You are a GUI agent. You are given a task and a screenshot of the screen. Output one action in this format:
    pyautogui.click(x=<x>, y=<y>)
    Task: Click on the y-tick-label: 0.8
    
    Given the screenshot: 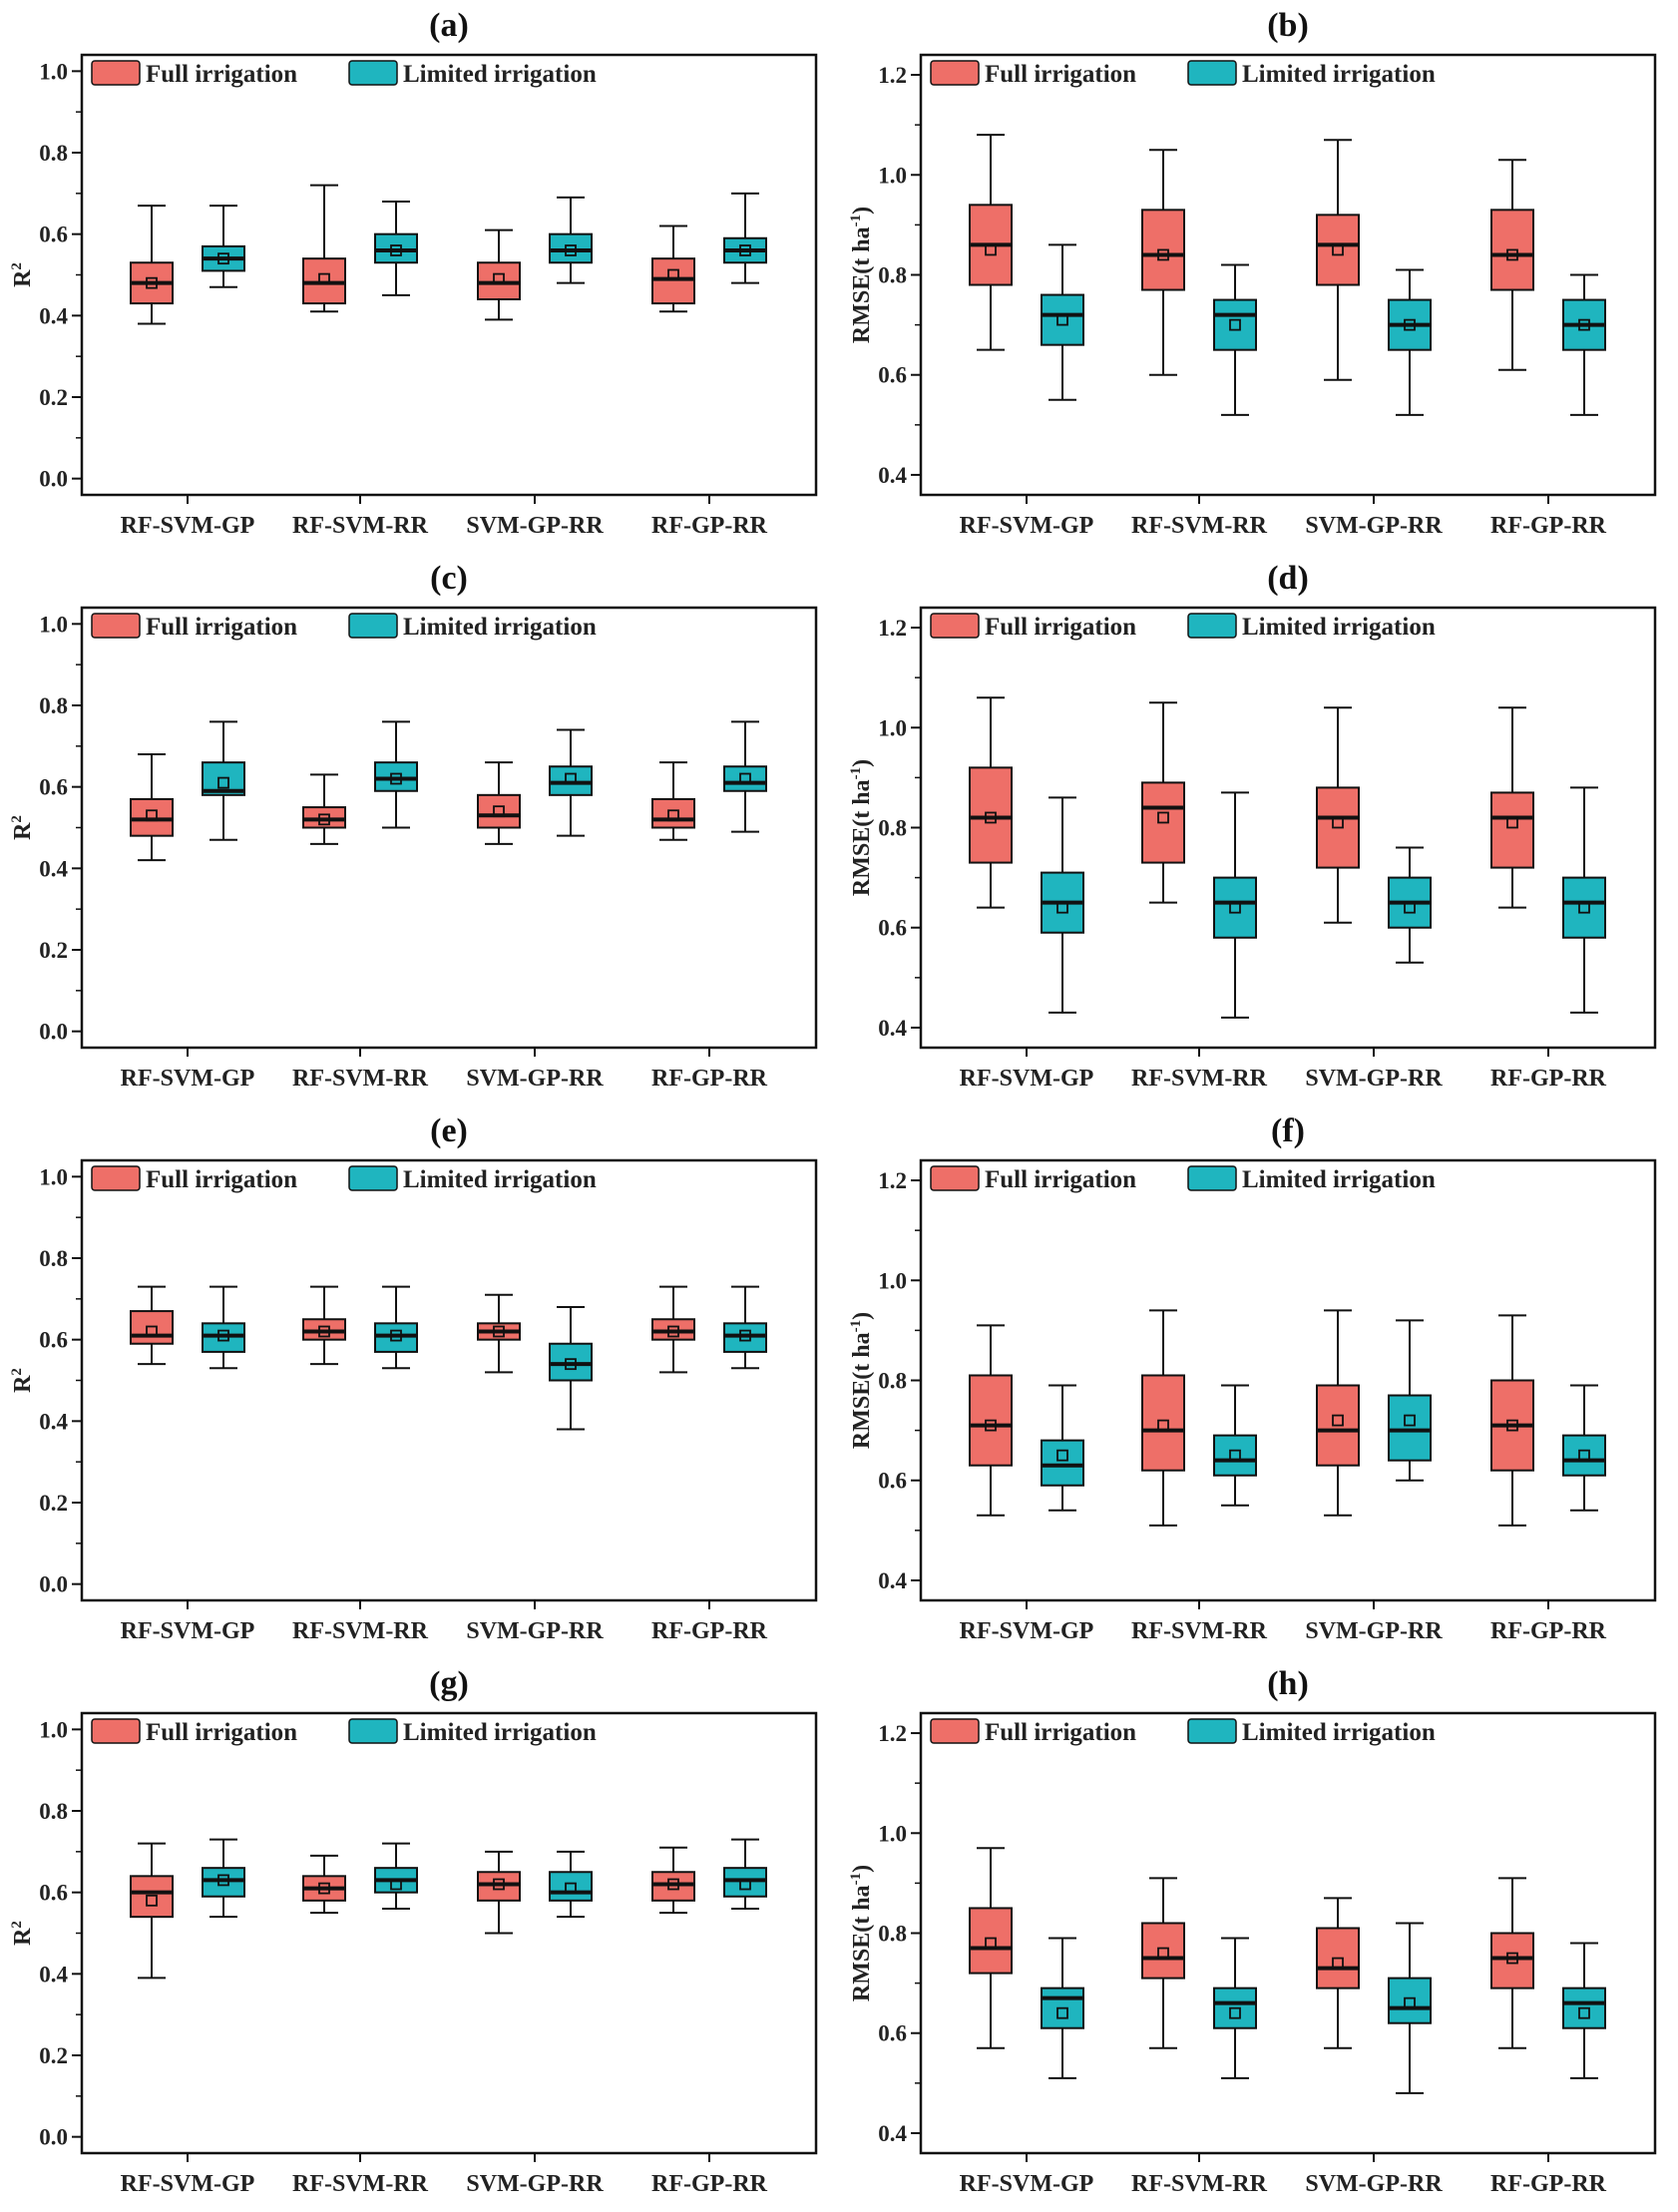 What is the action you would take?
    pyautogui.click(x=53, y=705)
    